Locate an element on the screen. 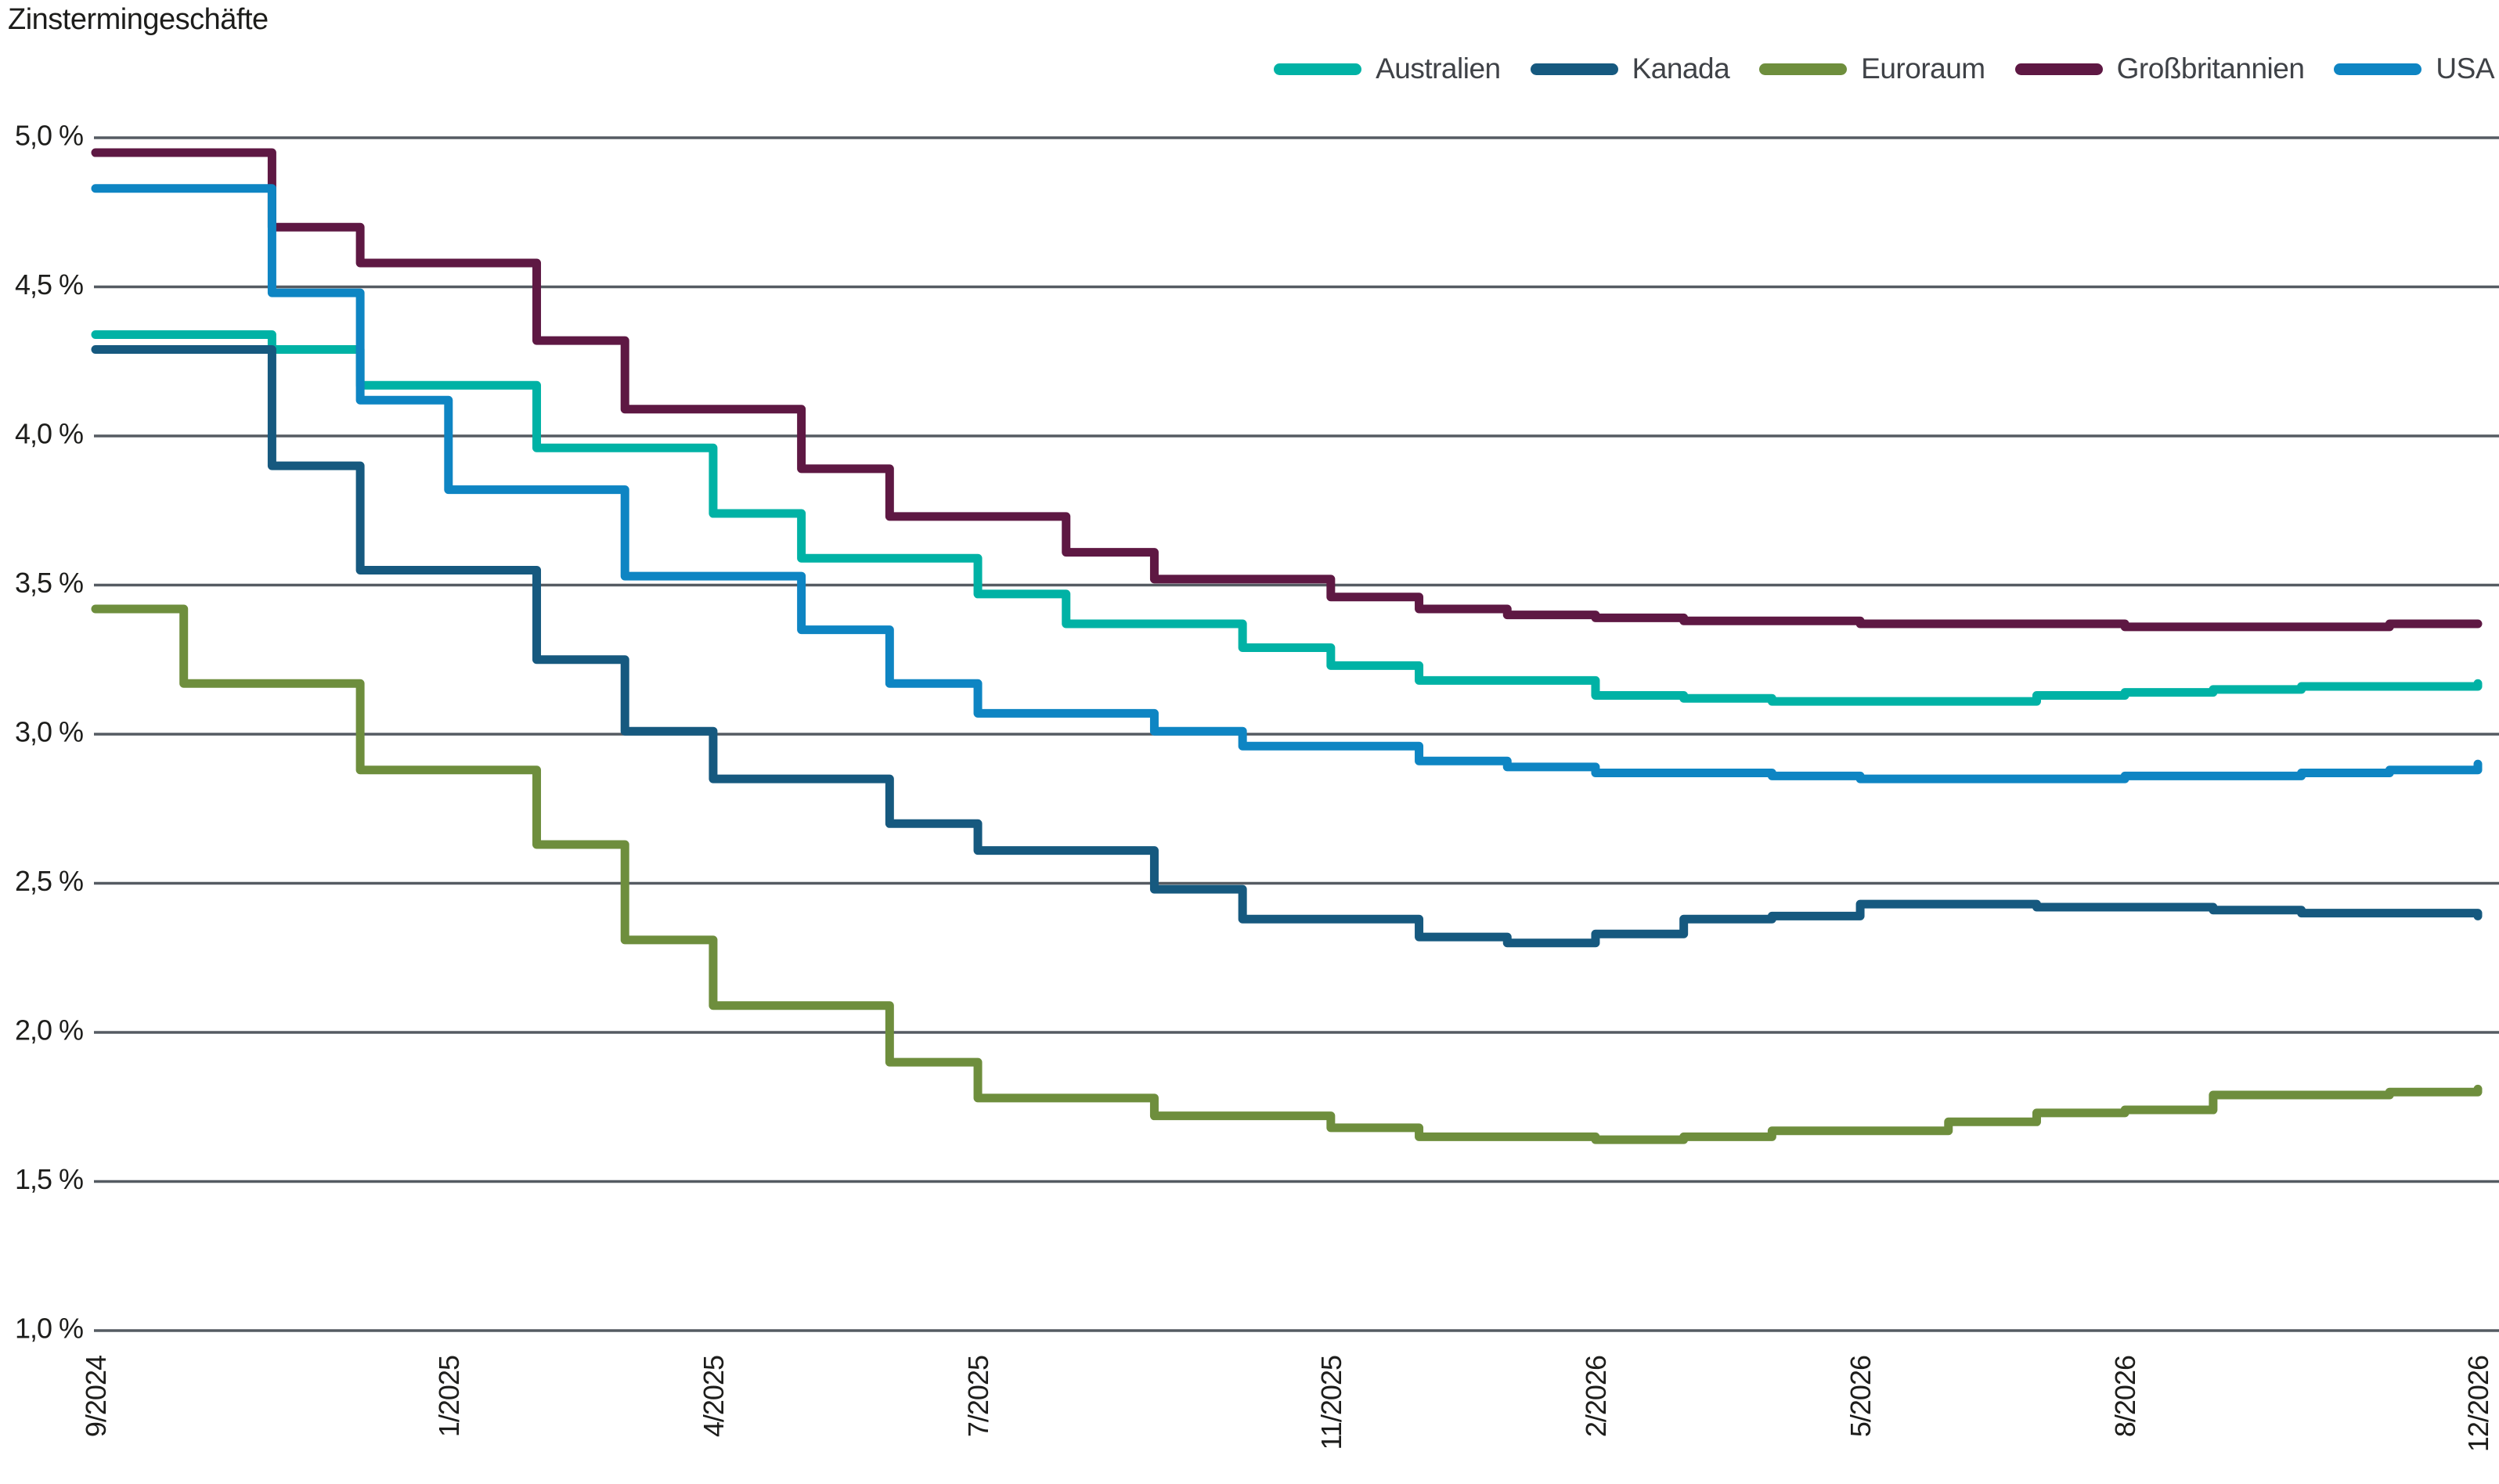  y-tick-label: 1,5 % is located at coordinates (49, 1179).